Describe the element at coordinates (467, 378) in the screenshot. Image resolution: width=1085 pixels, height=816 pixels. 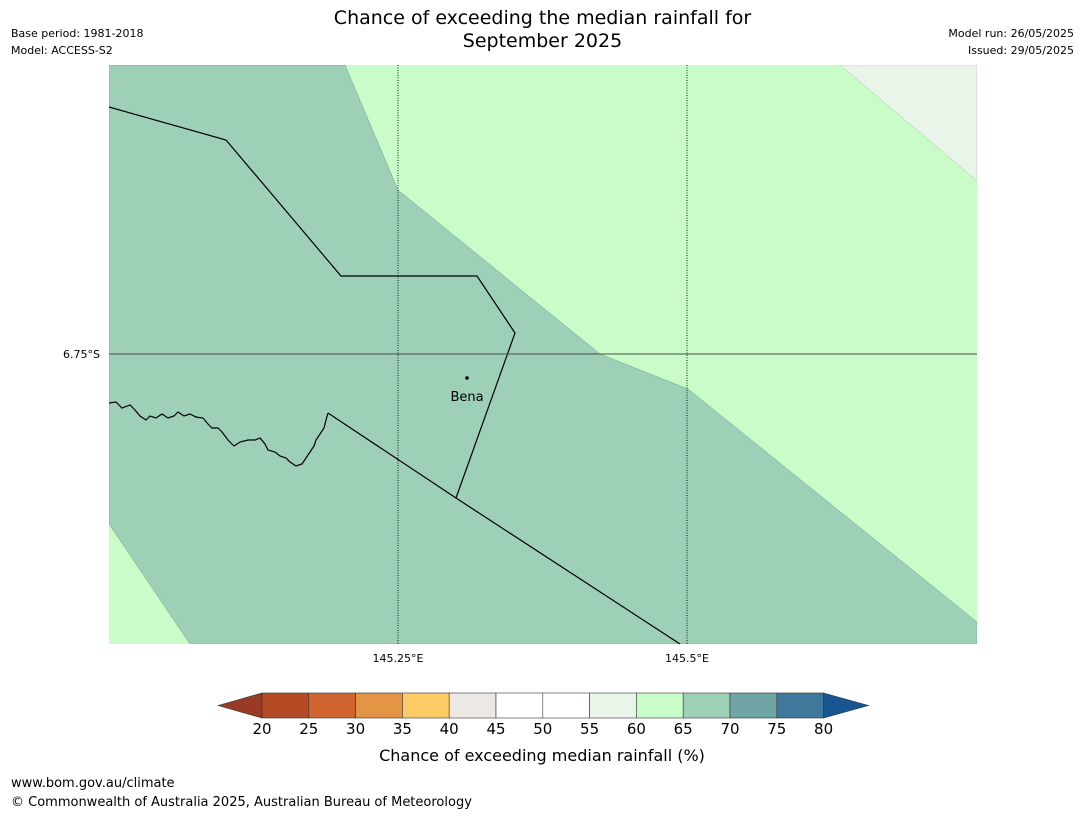
I see `bena-marker` at that location.